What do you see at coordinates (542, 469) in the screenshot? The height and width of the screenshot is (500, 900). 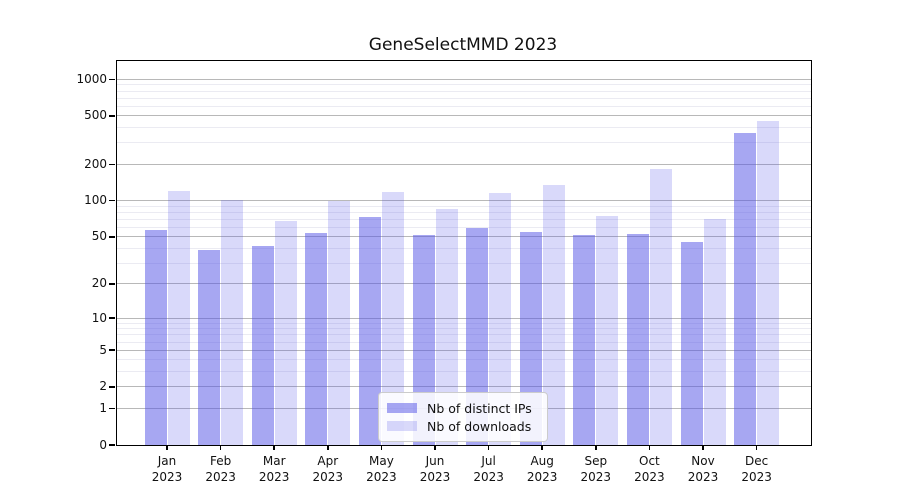 I see `x-tick-label: Aug 2023` at bounding box center [542, 469].